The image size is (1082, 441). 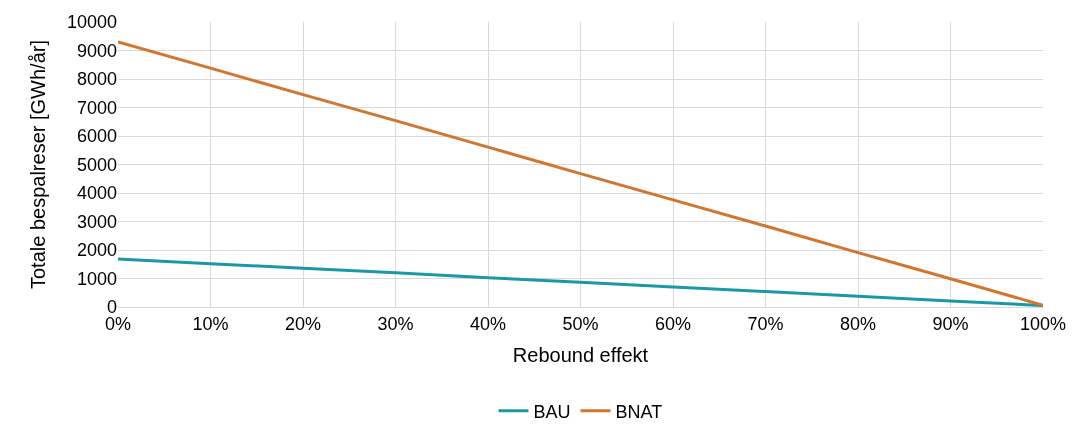 I want to click on x-tick-label: 100%, so click(x=1043, y=323).